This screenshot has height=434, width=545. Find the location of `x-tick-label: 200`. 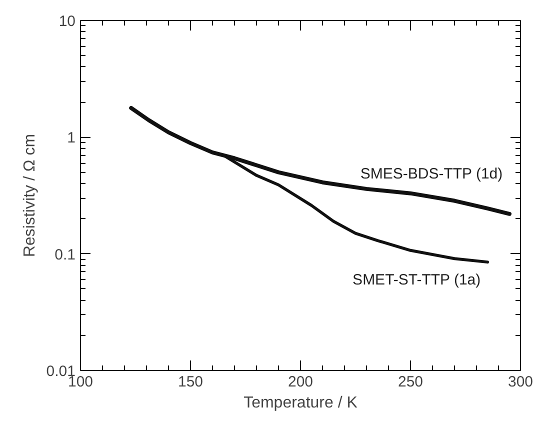

x-tick-label: 200 is located at coordinates (301, 382).